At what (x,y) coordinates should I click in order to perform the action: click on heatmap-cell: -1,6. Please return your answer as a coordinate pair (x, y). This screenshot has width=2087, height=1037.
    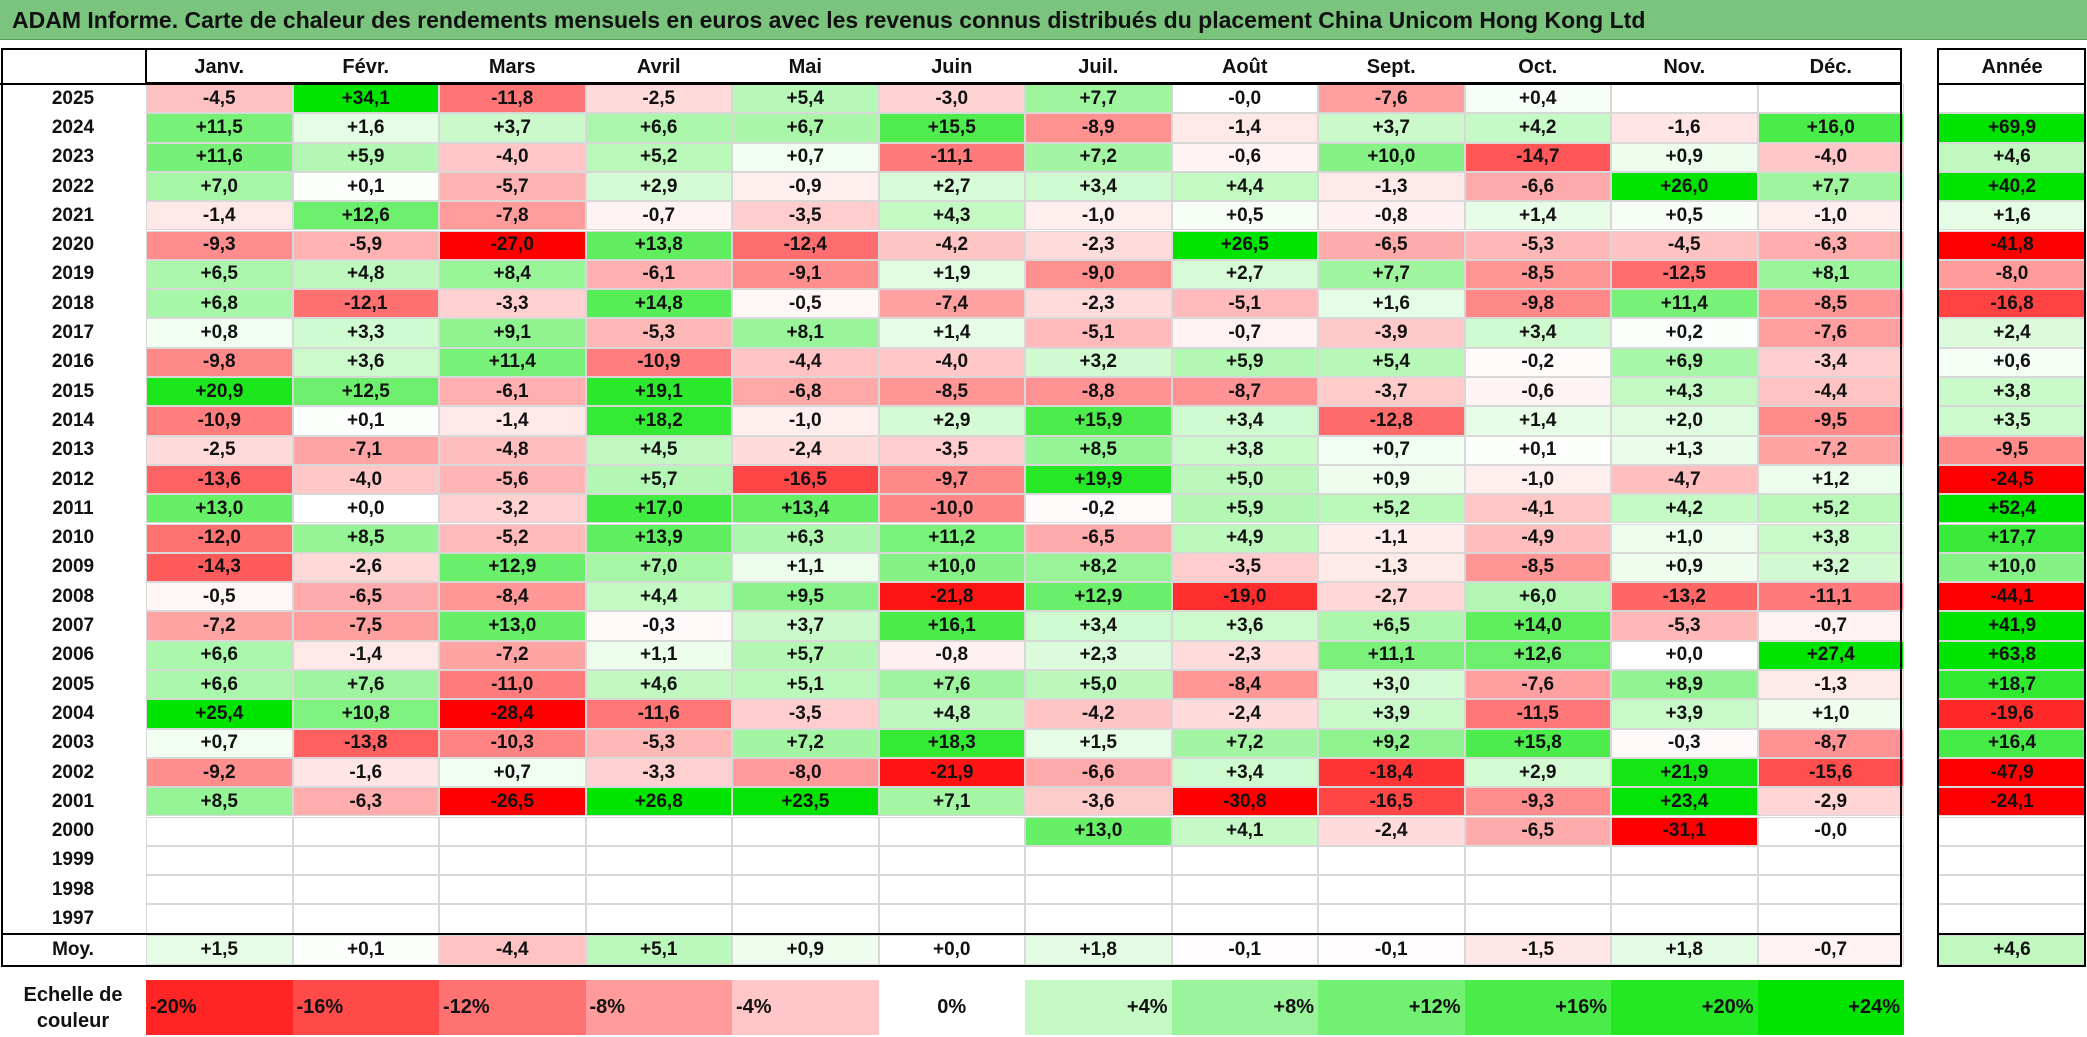
    Looking at the image, I should click on (1684, 128).